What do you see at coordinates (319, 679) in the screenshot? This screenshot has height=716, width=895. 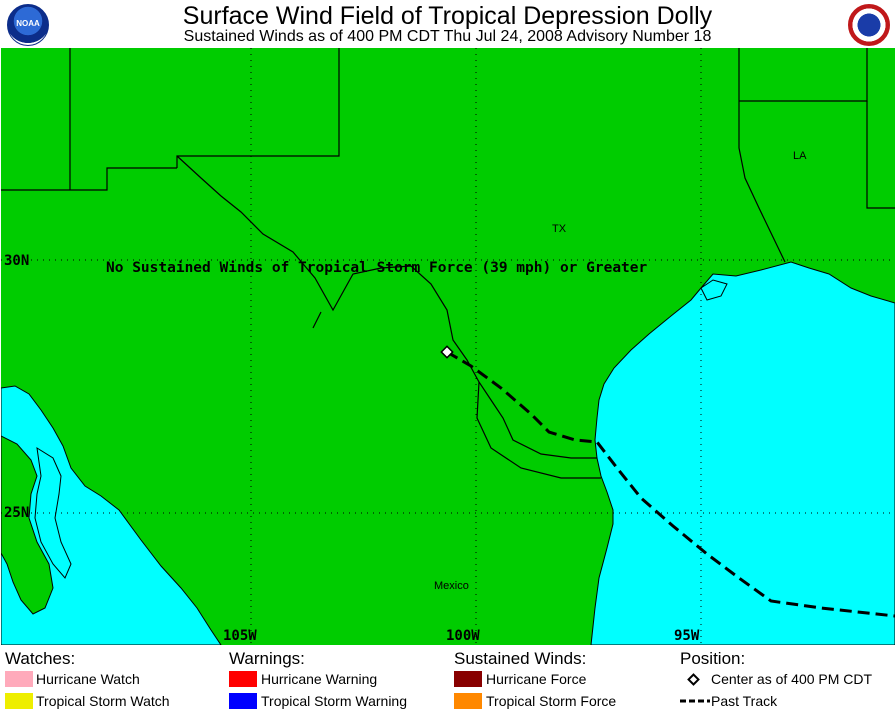 I see `hurricane-warning-label: Hurricane Warning` at bounding box center [319, 679].